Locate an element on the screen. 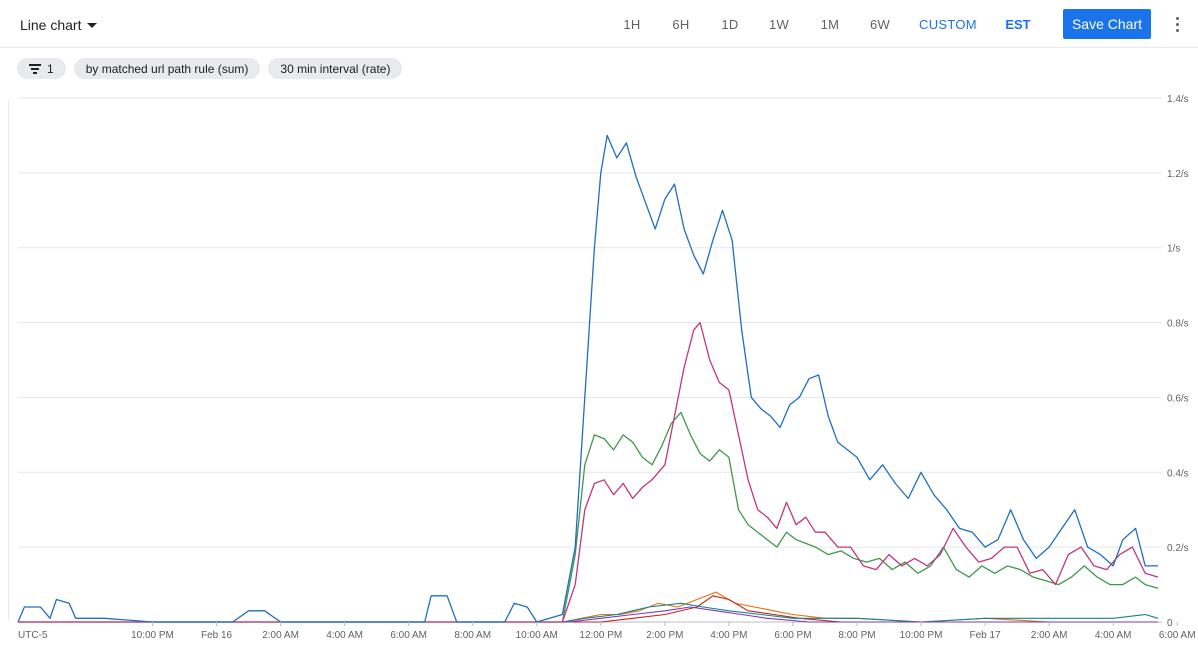 This screenshot has height=653, width=1198. plot-left-border is located at coordinates (8, 360).